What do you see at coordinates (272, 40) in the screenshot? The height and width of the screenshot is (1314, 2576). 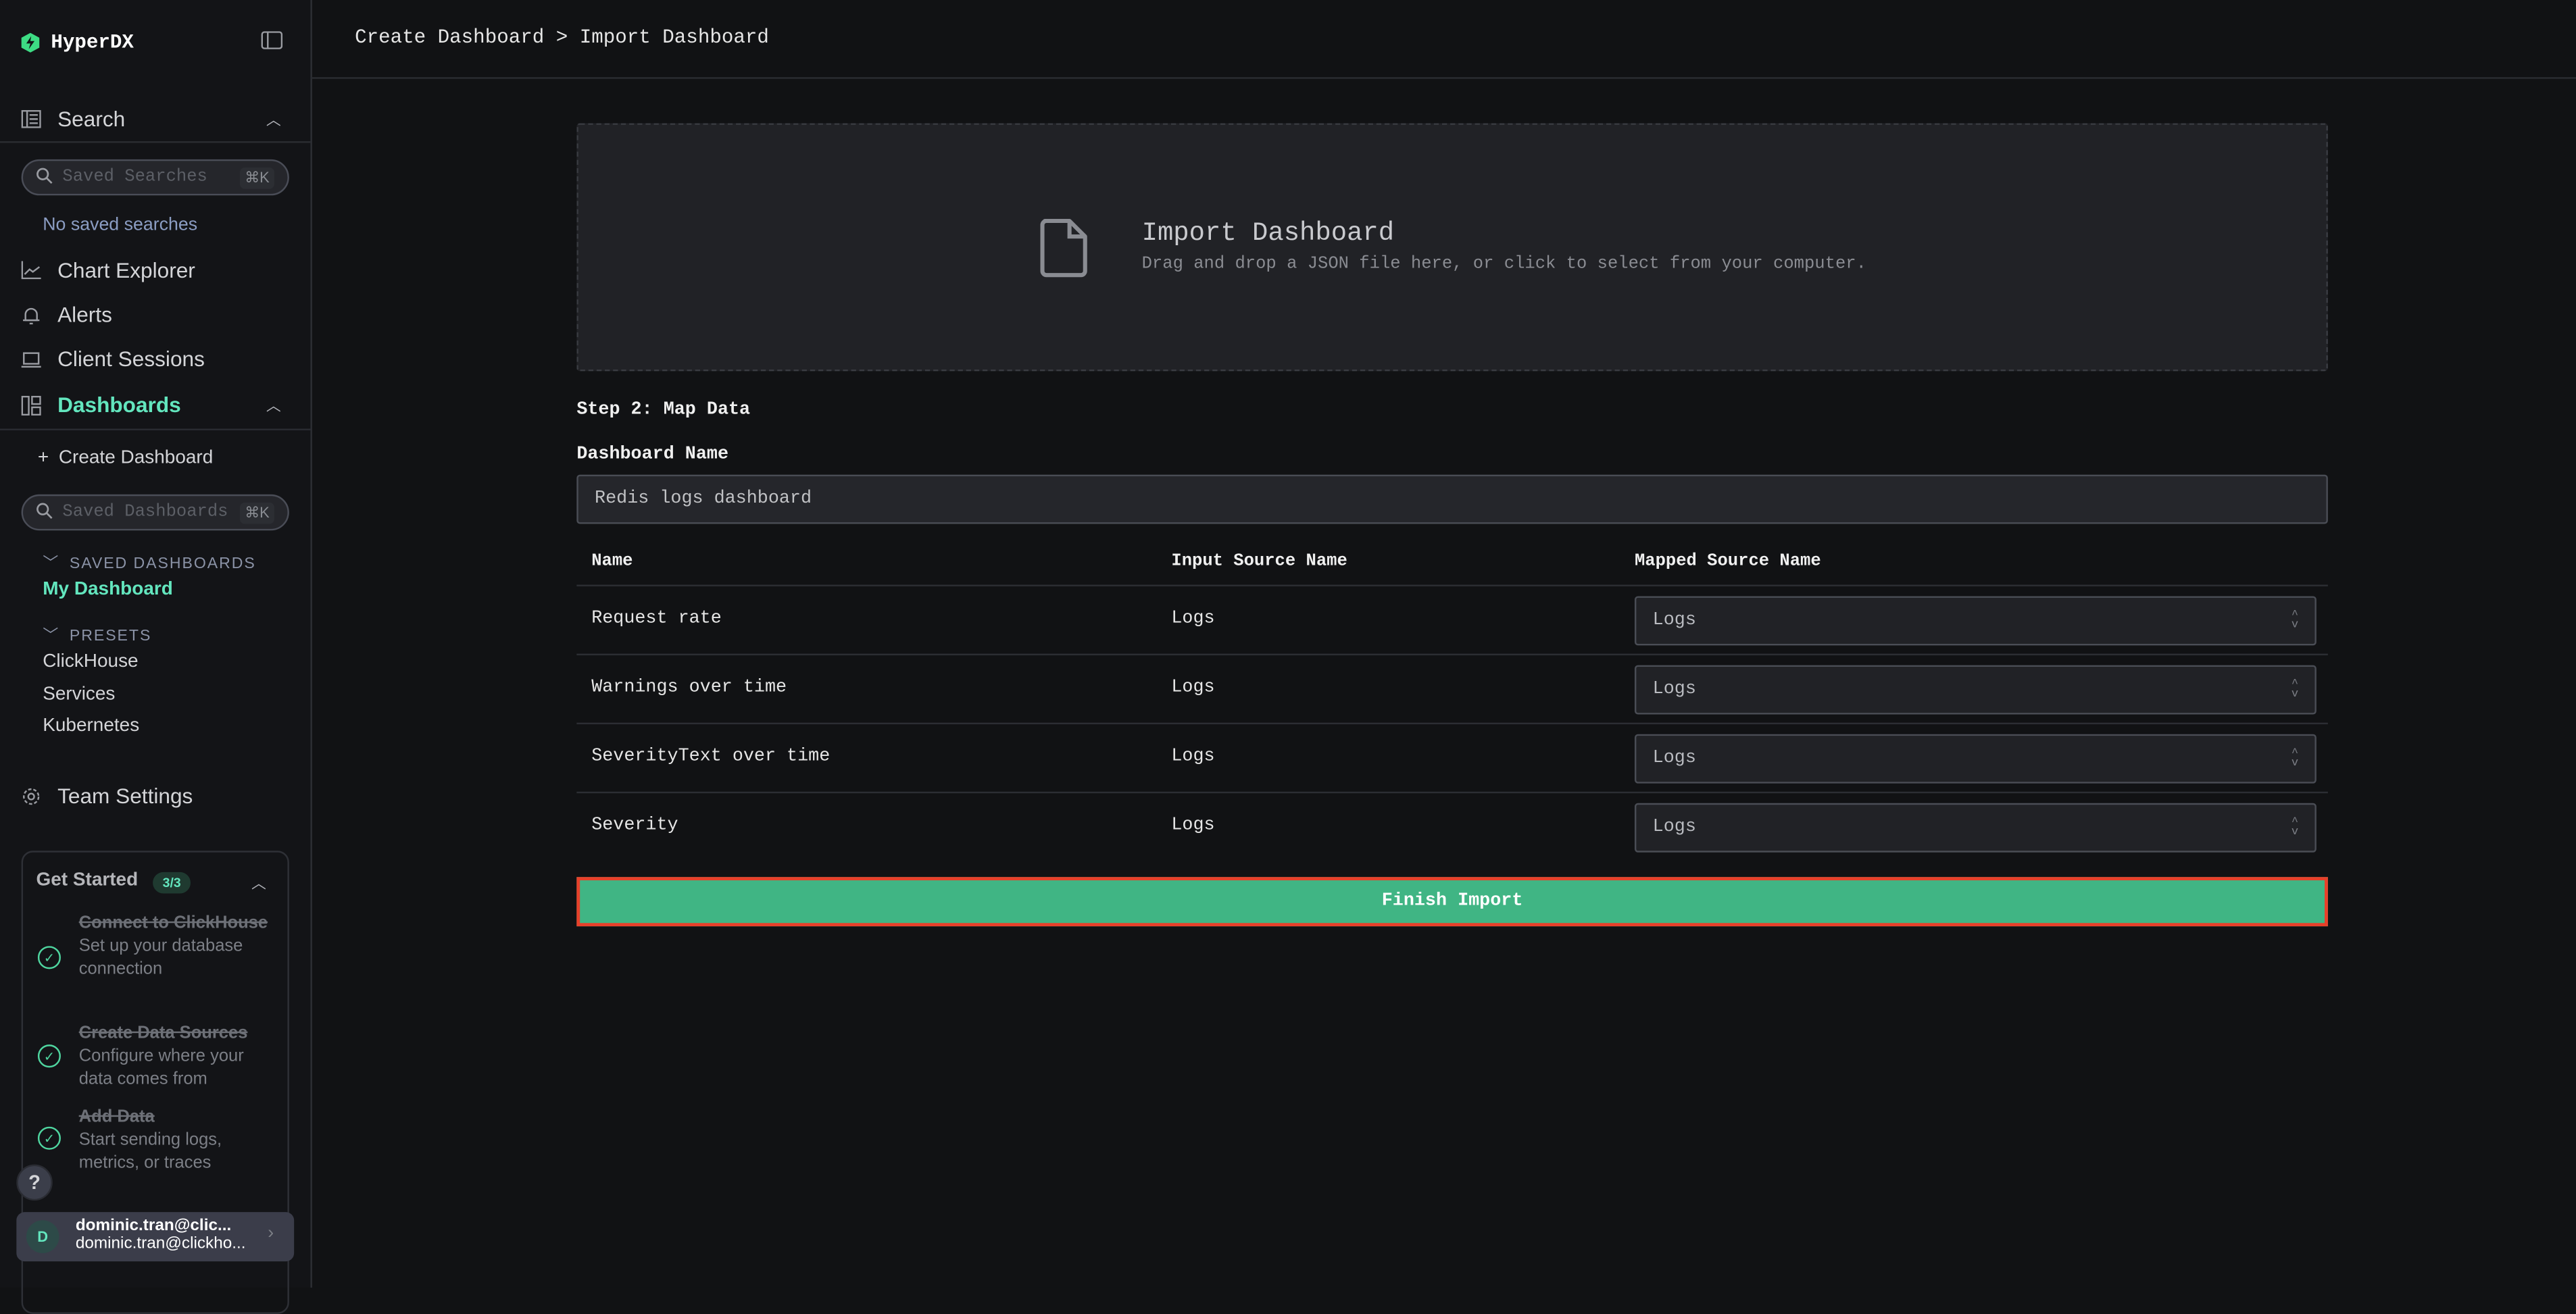 I see `sidebar-collapse-icon` at bounding box center [272, 40].